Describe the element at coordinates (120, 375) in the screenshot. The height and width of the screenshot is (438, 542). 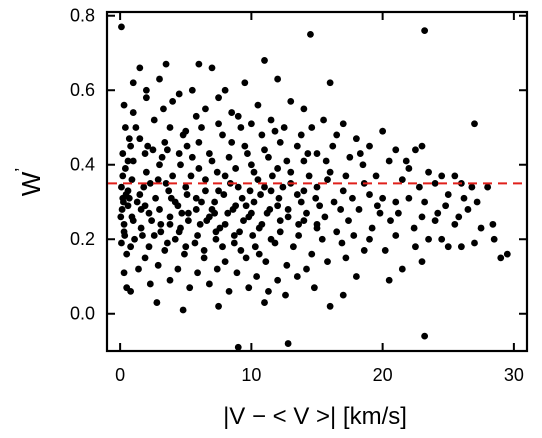
I see `x-tick-label: 0` at that location.